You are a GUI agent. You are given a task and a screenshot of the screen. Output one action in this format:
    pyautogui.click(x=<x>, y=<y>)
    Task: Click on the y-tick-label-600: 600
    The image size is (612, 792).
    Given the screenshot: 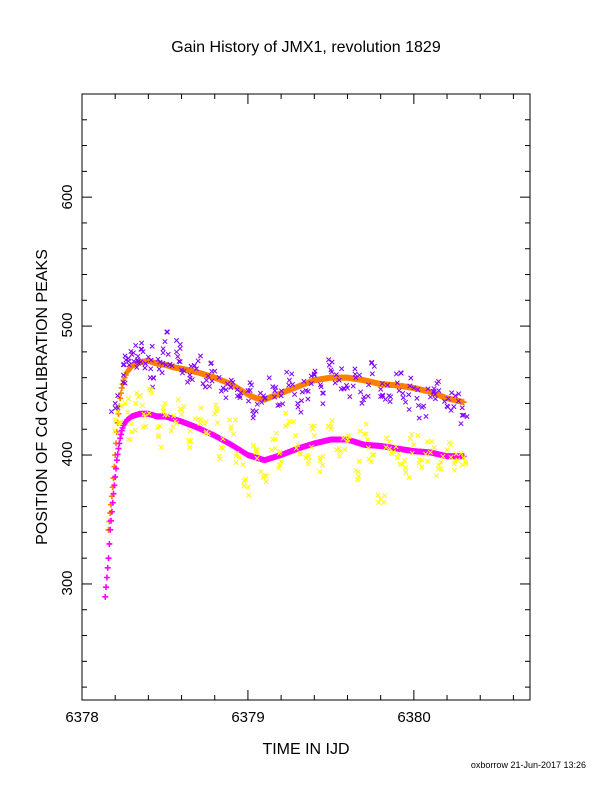 What is the action you would take?
    pyautogui.click(x=67, y=196)
    